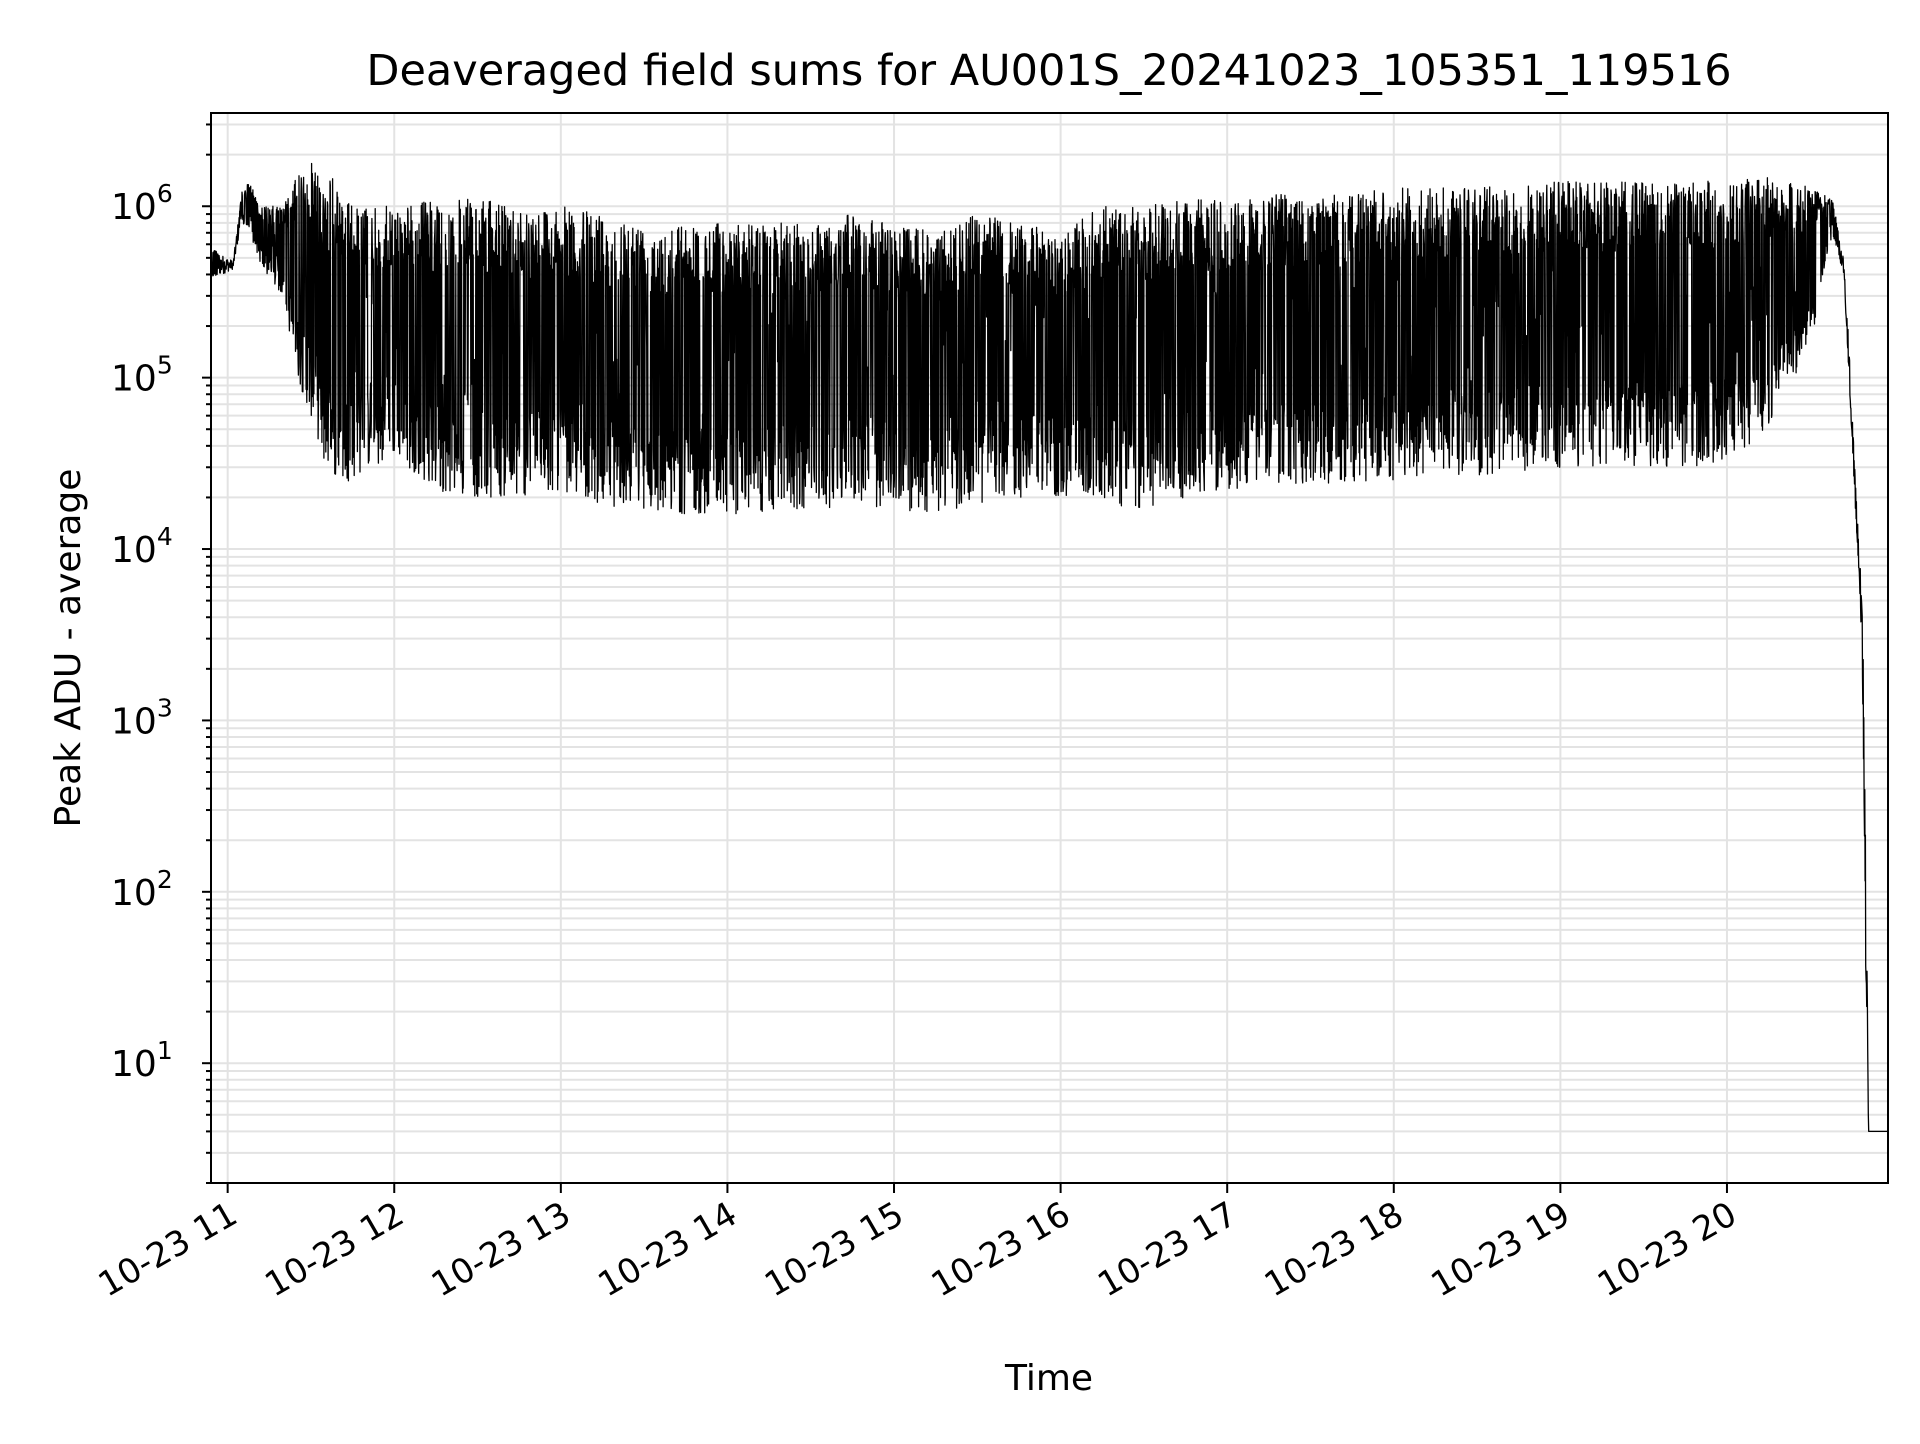 This screenshot has width=1920, height=1444. Describe the element at coordinates (142, 889) in the screenshot. I see `y-tick-label: 10²` at that location.